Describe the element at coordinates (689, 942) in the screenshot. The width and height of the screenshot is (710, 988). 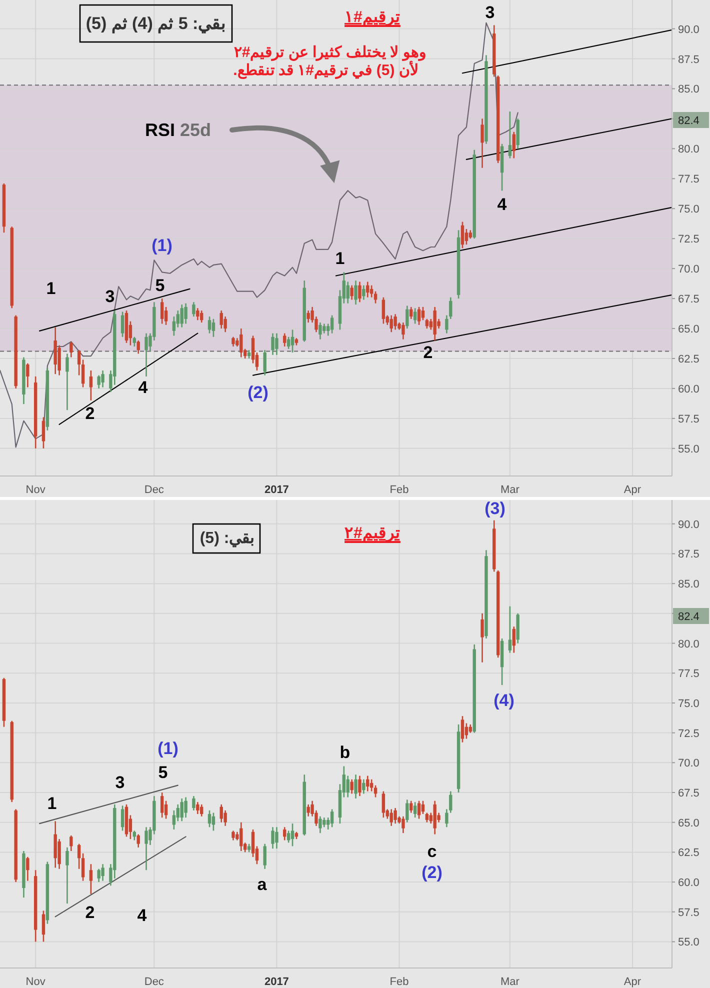
I see `y-tick-label: 55.0` at that location.